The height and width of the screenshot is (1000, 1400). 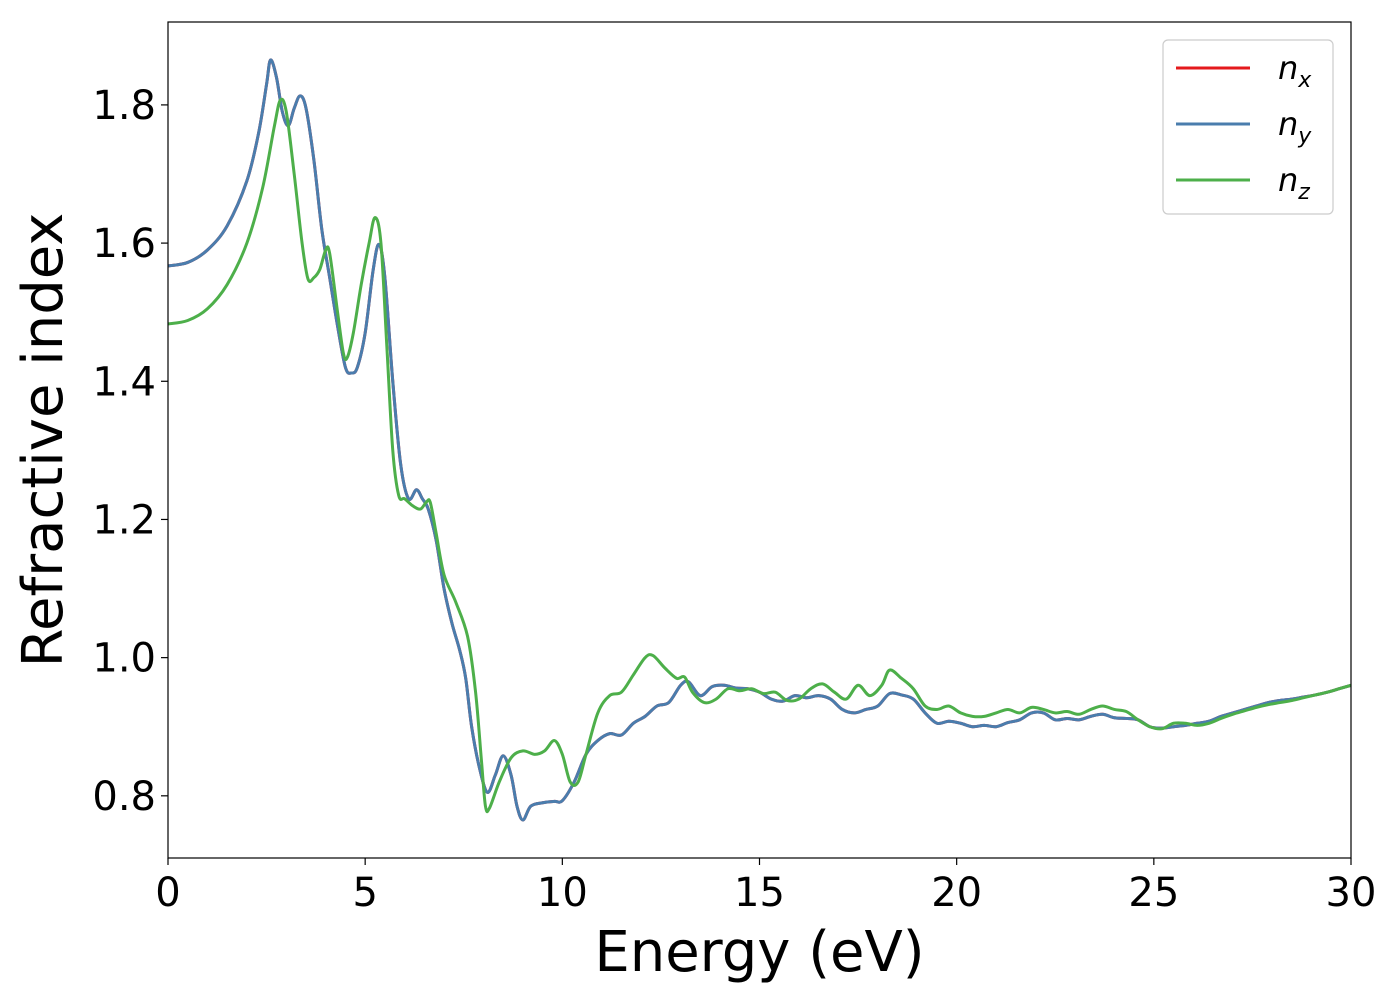 I want to click on x-tick-label: 15, so click(x=759, y=893).